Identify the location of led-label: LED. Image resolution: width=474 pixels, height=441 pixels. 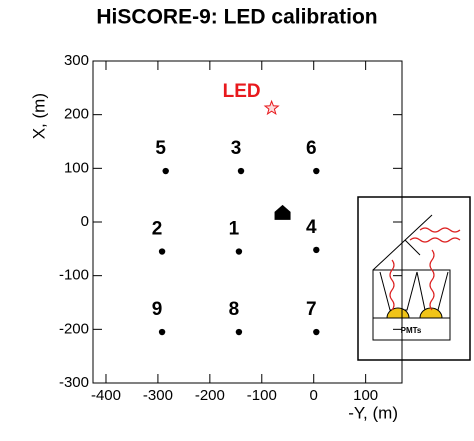
(242, 91).